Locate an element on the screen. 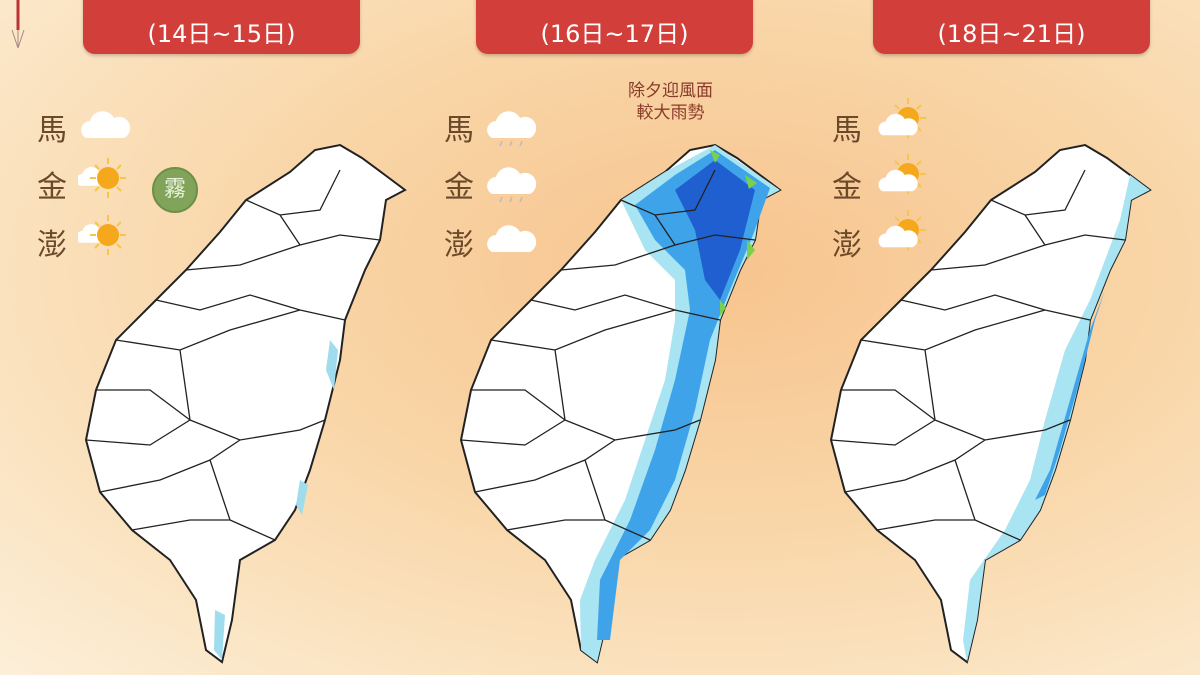  period-header-1: (14日~15日) is located at coordinates (221, 27).